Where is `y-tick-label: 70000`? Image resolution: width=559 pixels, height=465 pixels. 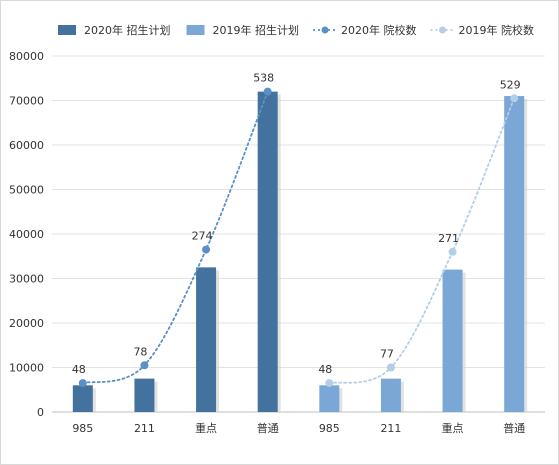 y-tick-label: 70000 is located at coordinates (26, 101).